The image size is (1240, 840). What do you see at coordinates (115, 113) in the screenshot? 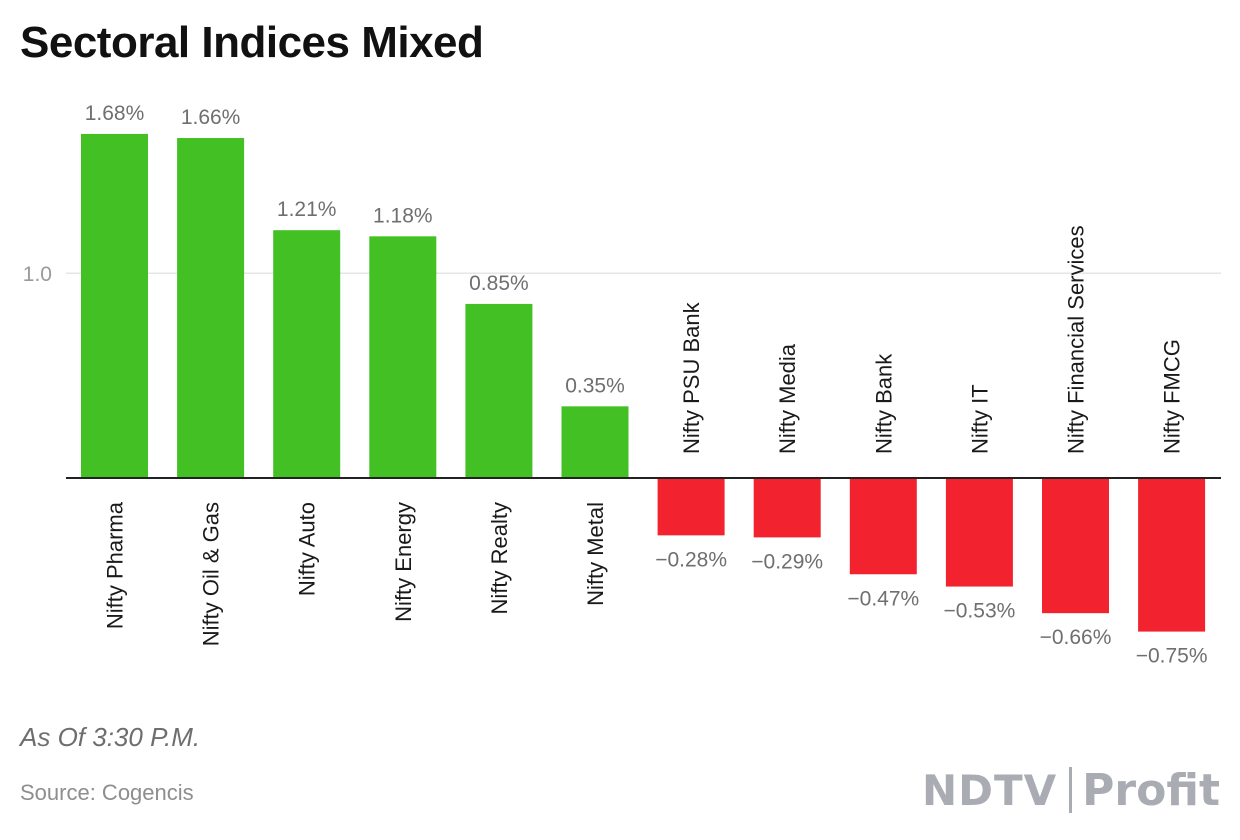
I see `value-label: 1.68%` at bounding box center [115, 113].